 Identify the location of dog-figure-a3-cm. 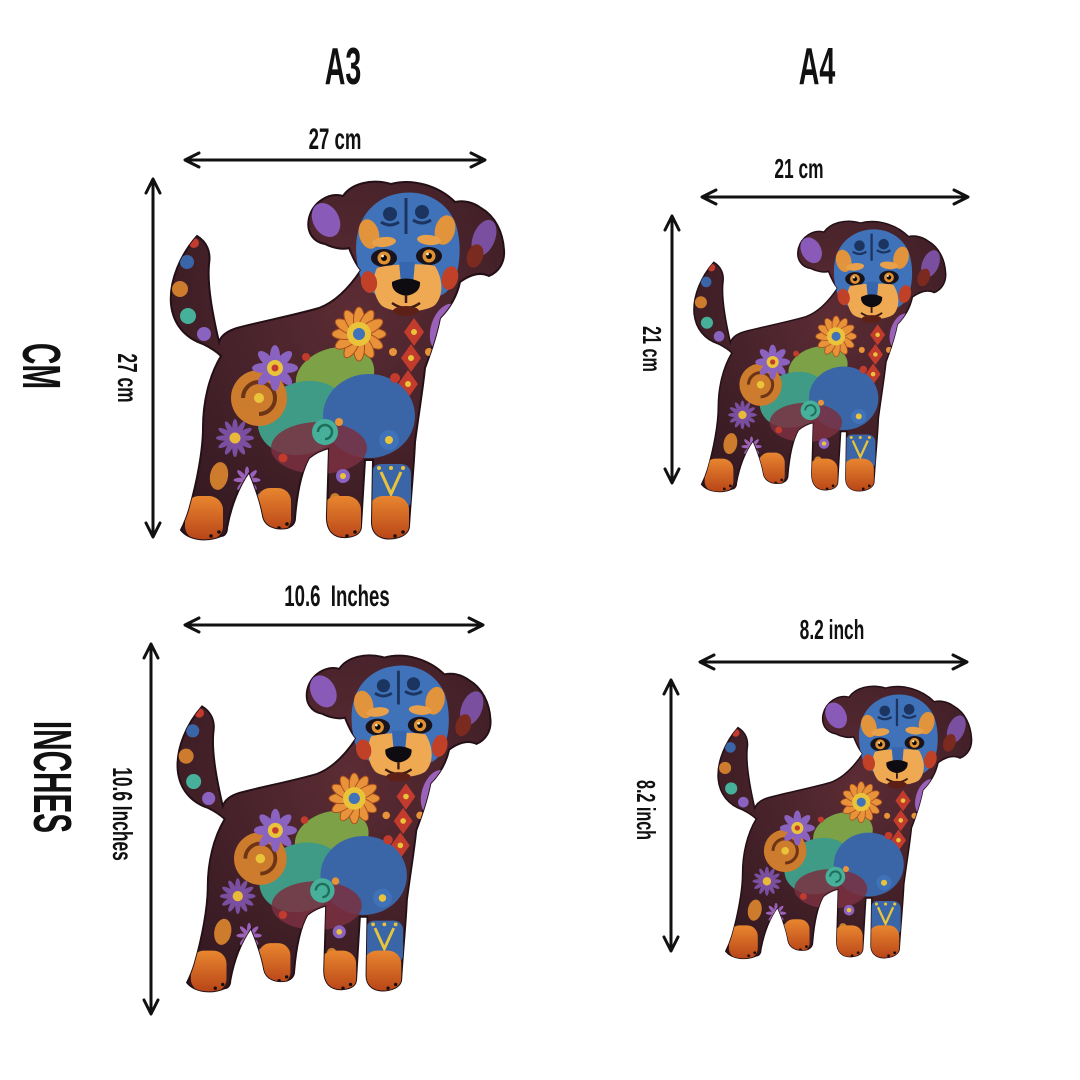
(339, 366).